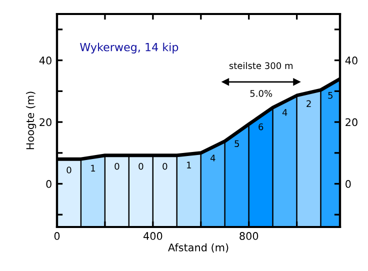 This screenshot has width=368, height=271. Describe the element at coordinates (57, 236) in the screenshot. I see `x-tick-label: 0` at that location.